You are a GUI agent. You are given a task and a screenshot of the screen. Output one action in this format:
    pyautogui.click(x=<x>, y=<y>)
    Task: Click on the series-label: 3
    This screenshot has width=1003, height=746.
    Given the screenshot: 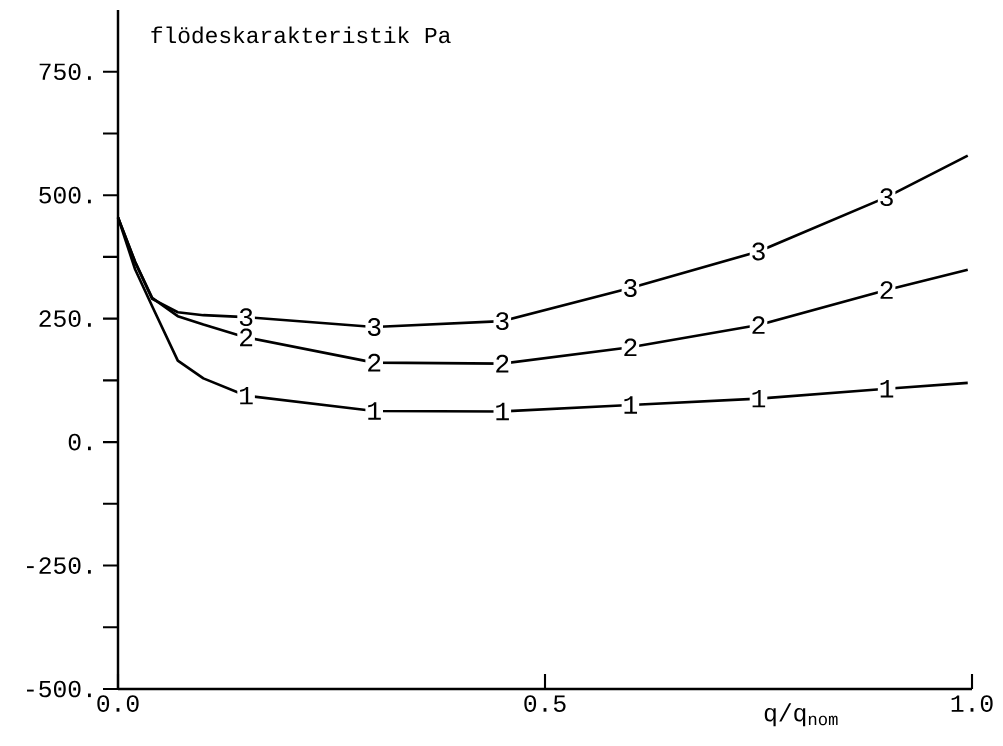 What is the action you would take?
    pyautogui.click(x=246, y=317)
    